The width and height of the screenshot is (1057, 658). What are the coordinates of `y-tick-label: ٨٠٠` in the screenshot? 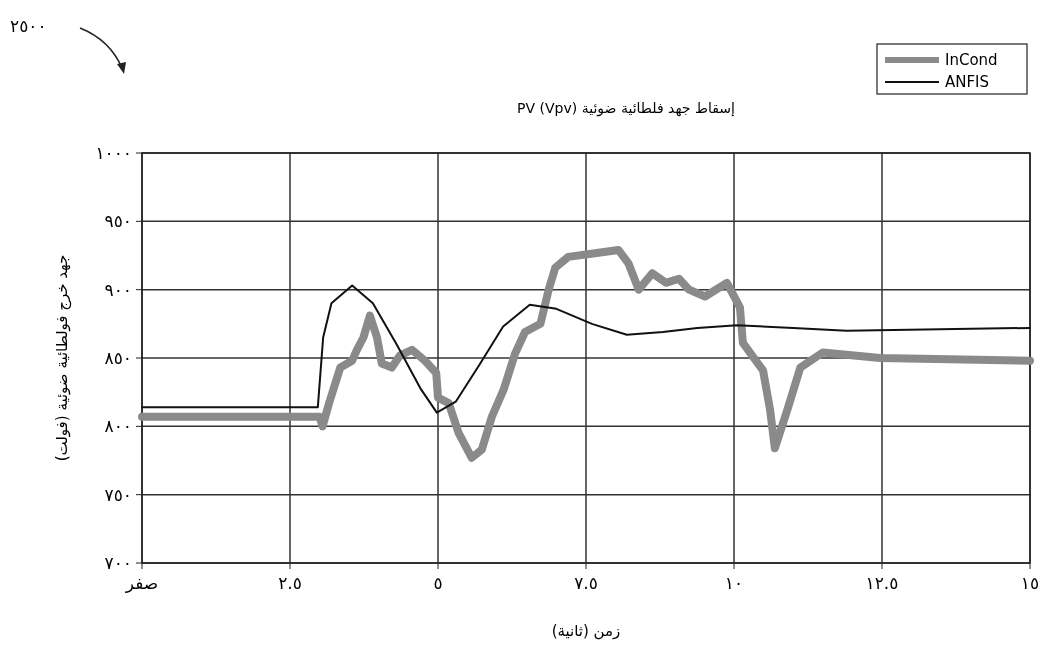 It's located at (118, 426).